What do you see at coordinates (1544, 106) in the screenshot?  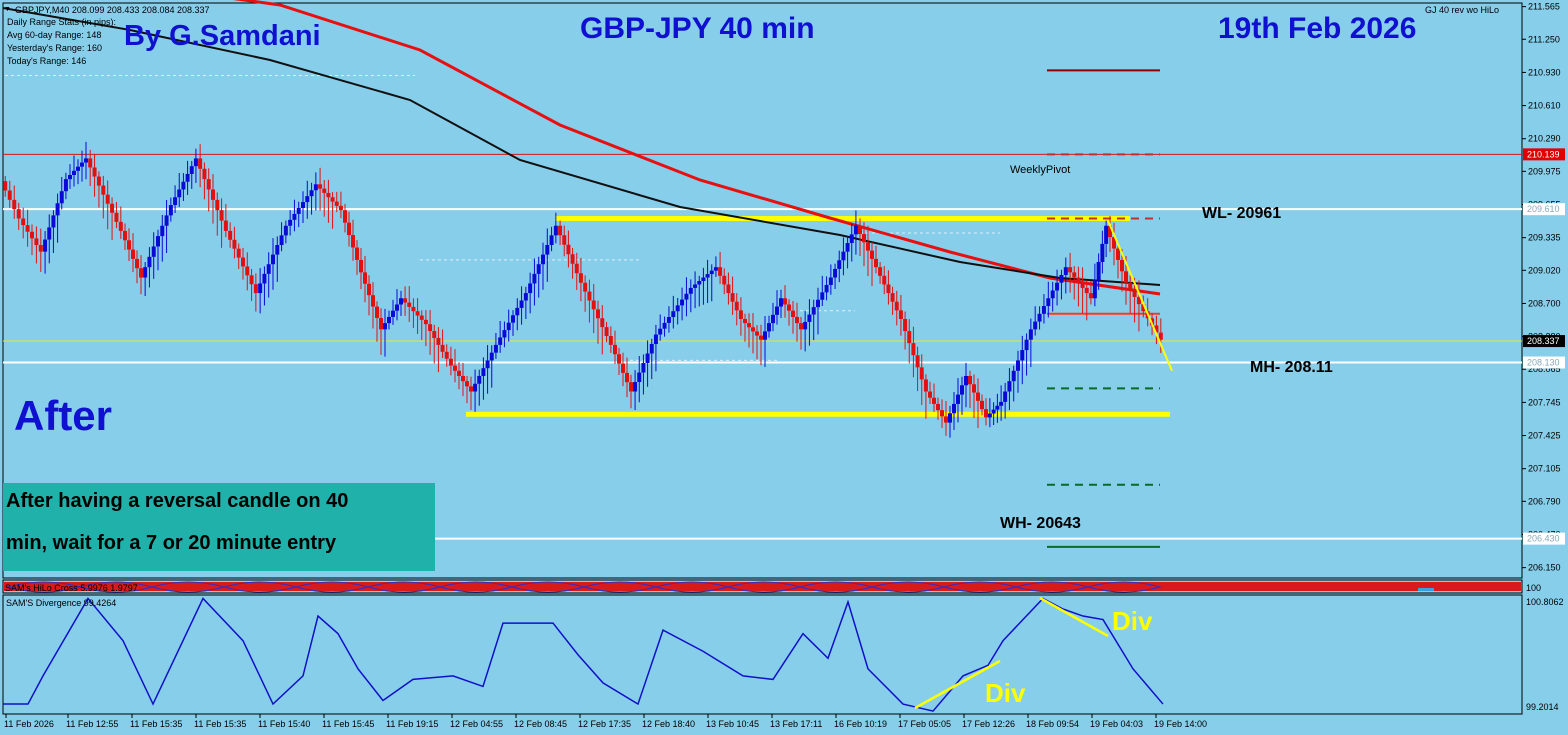 I see `y-tick-label-3: 210.610` at bounding box center [1544, 106].